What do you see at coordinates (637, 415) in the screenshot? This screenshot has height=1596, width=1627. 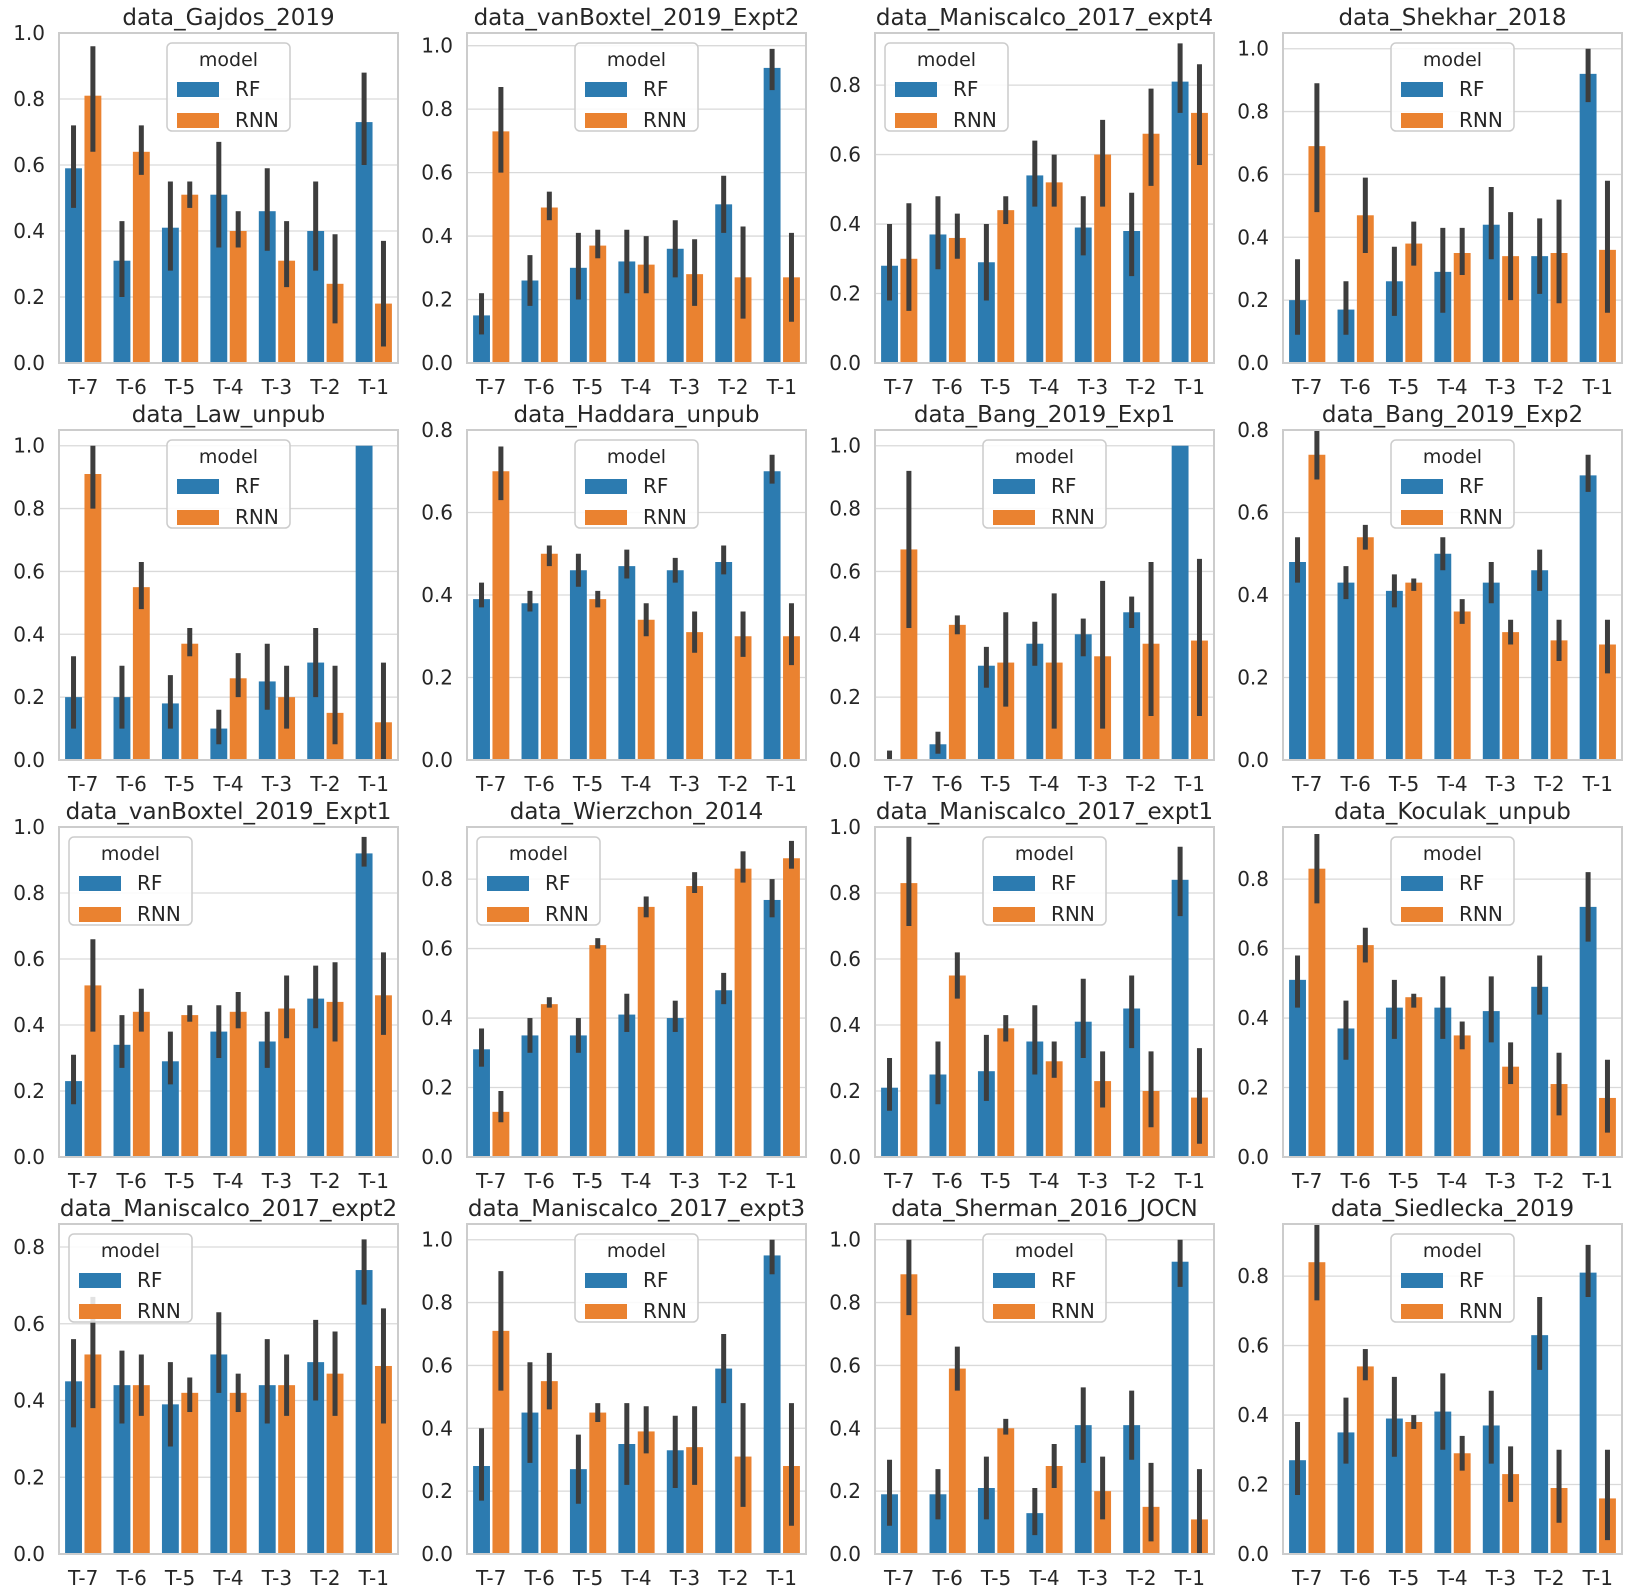 I see `subplot-title: data_Haddara_unpub` at bounding box center [637, 415].